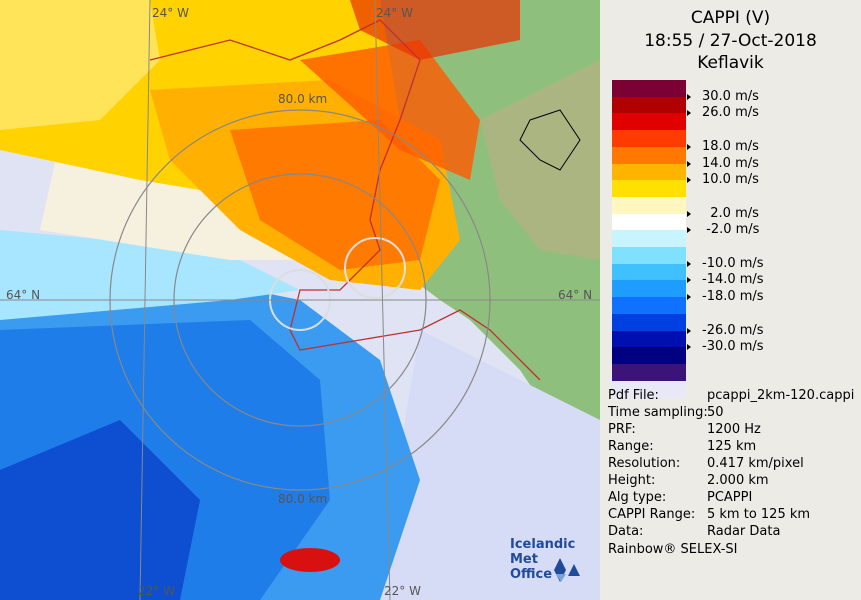 Image resolution: width=861 pixels, height=600 pixels. Describe the element at coordinates (730, 163) in the screenshot. I see `legend-label: 14.0 m/s` at that location.